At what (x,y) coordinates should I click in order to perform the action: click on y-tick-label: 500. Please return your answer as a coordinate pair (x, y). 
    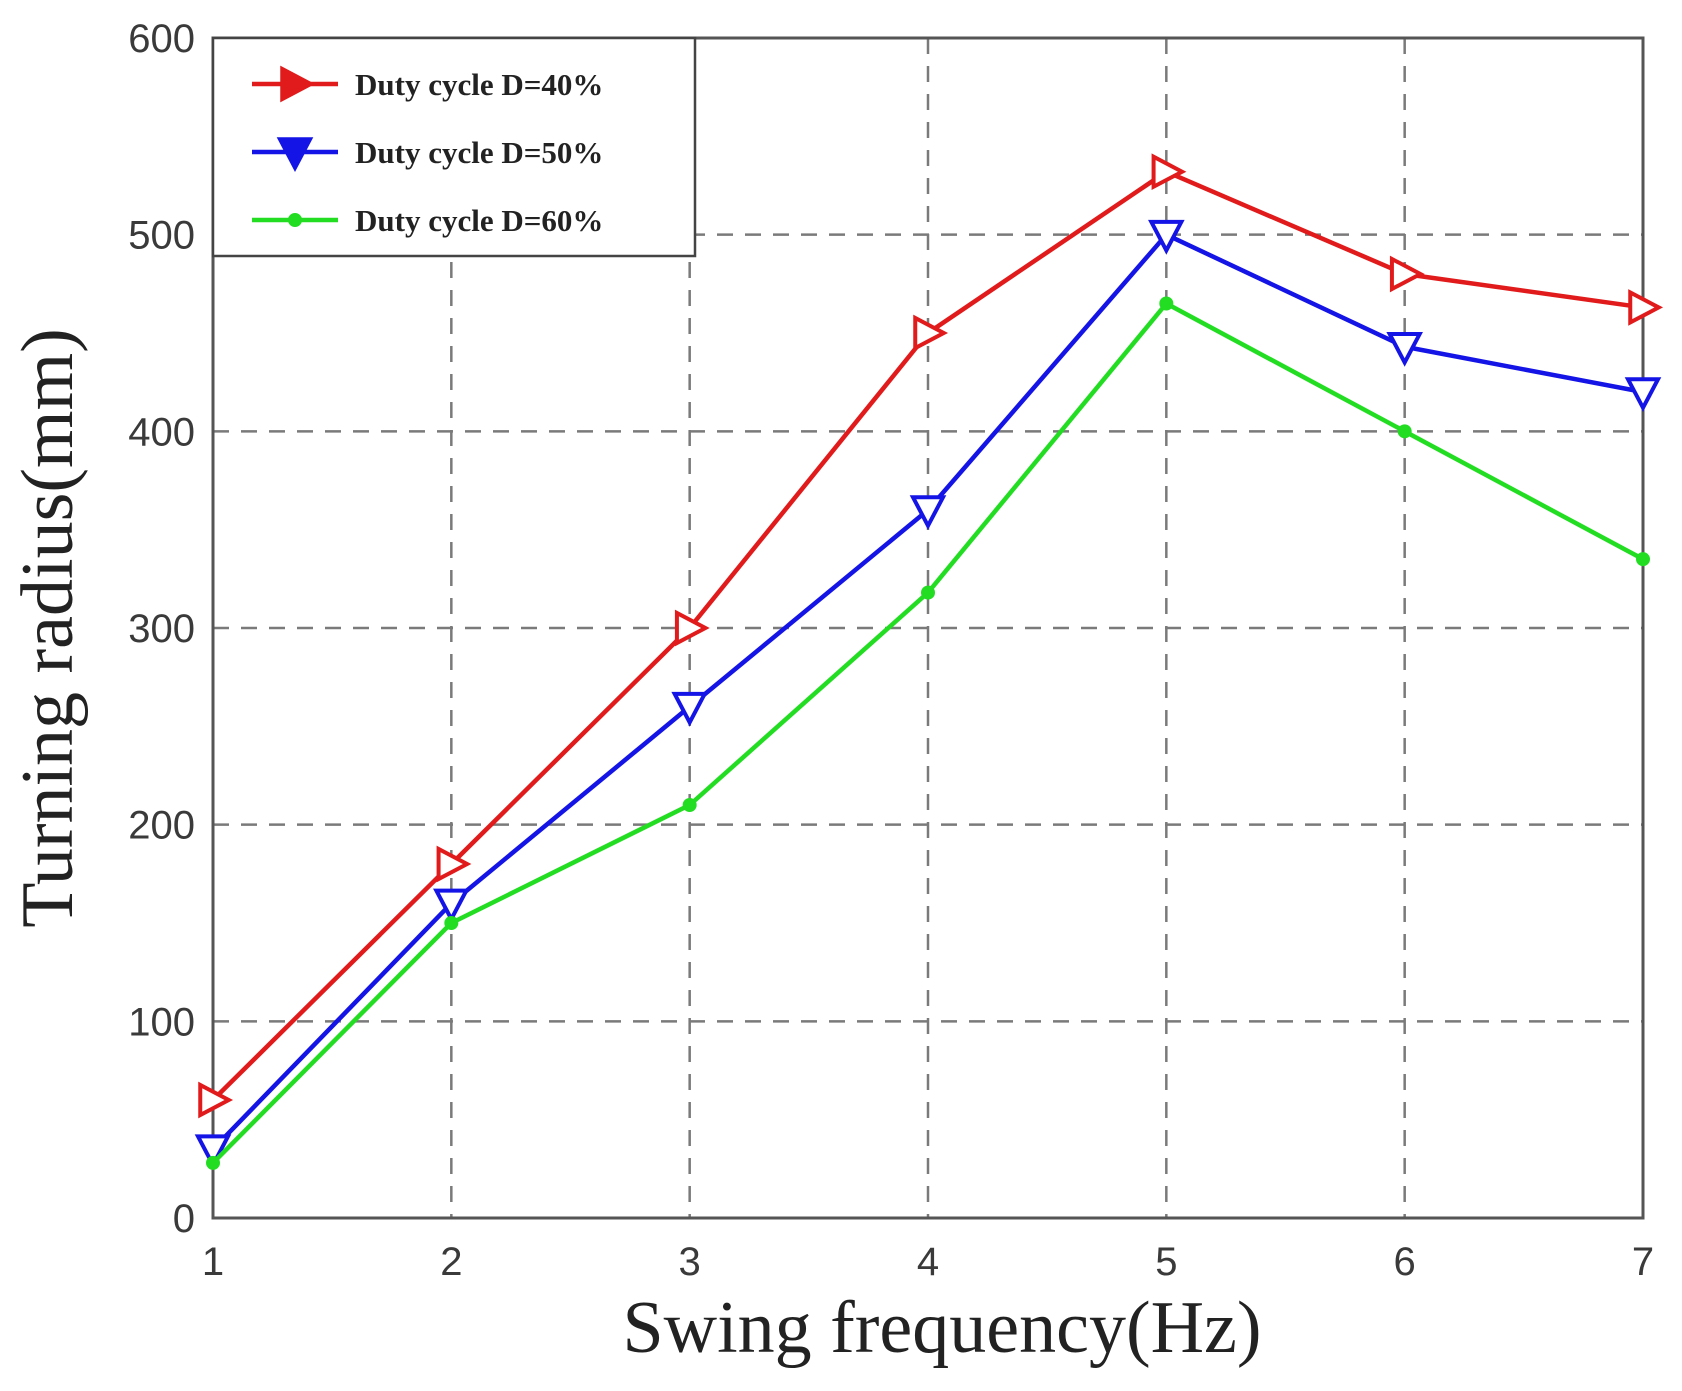
    Looking at the image, I should click on (161, 236).